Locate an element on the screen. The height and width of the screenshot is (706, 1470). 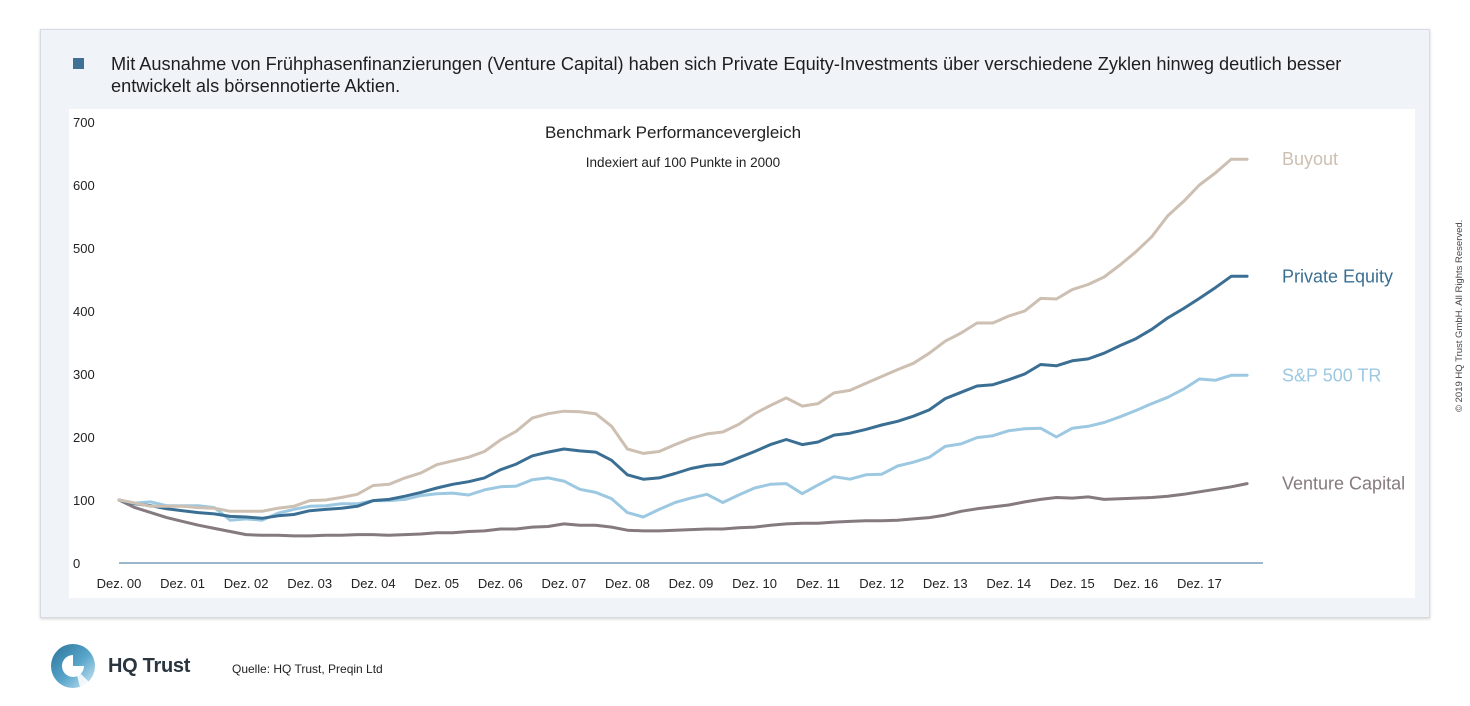
x-tick-label: Dez. 10 is located at coordinates (754, 583).